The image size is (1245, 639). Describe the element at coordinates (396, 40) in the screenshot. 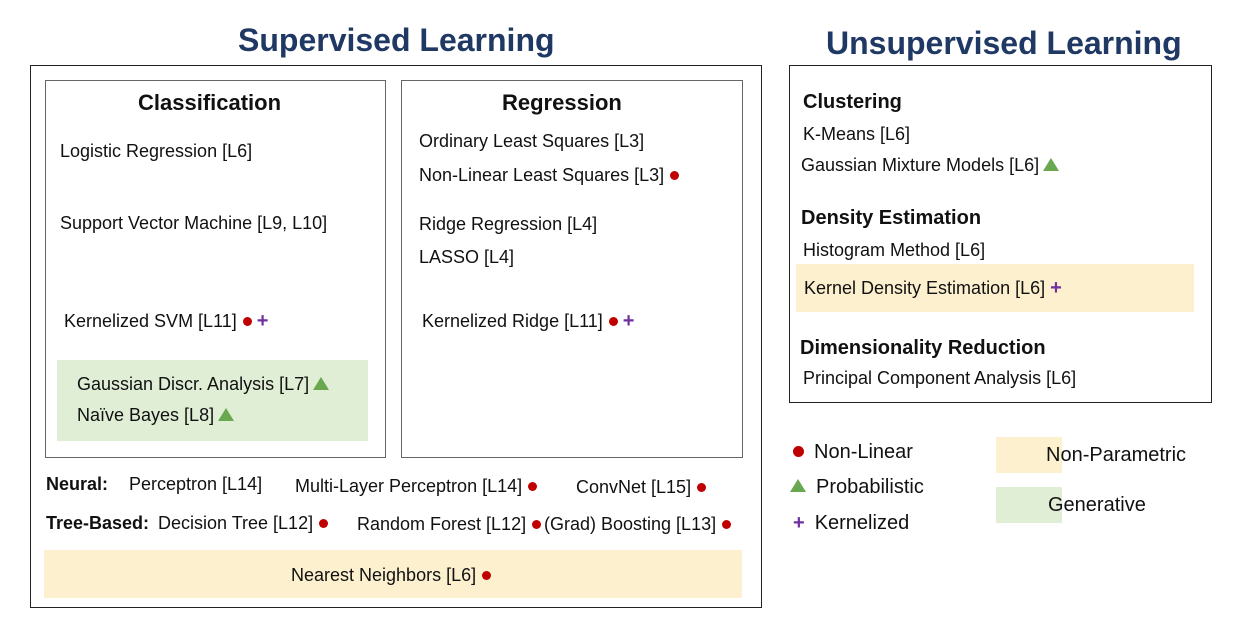

I see `supervised-title: Supervised Learning` at that location.